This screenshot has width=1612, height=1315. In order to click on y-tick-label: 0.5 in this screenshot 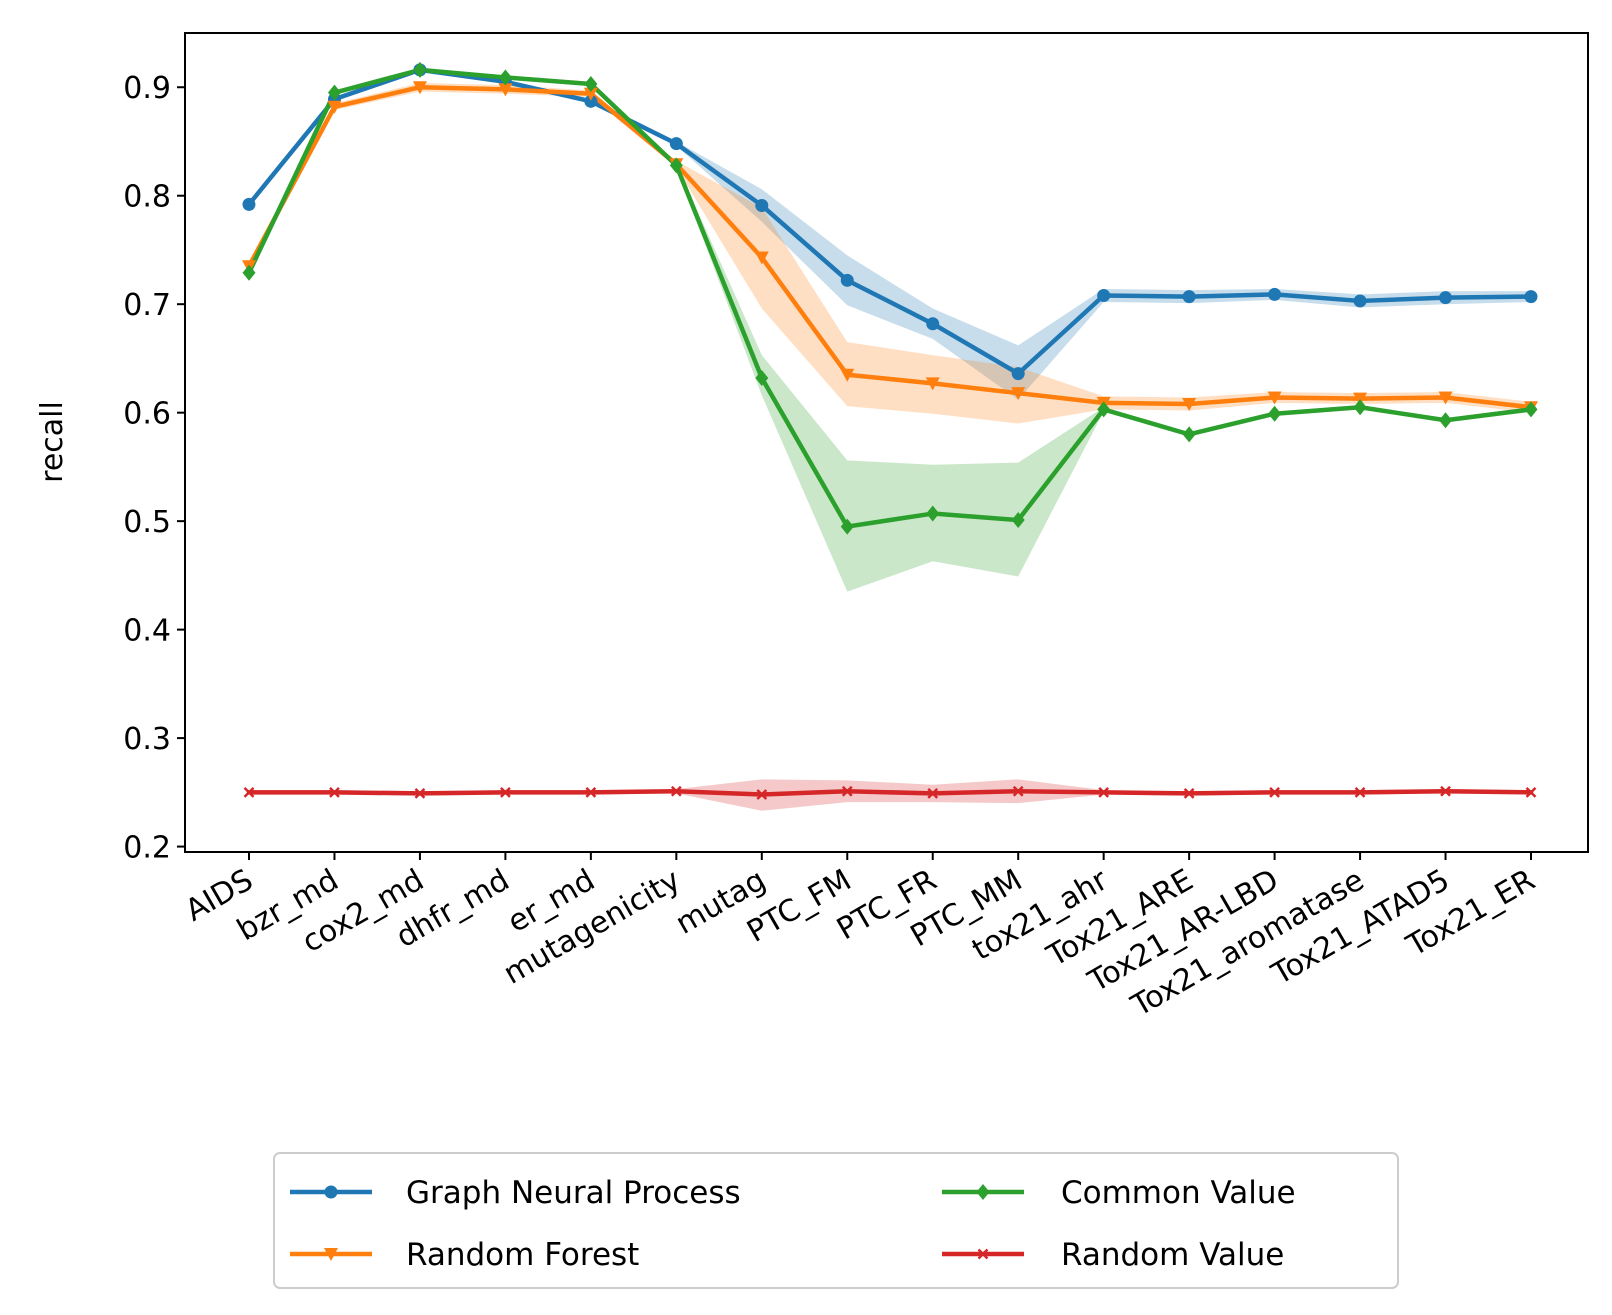, I will do `click(147, 522)`.